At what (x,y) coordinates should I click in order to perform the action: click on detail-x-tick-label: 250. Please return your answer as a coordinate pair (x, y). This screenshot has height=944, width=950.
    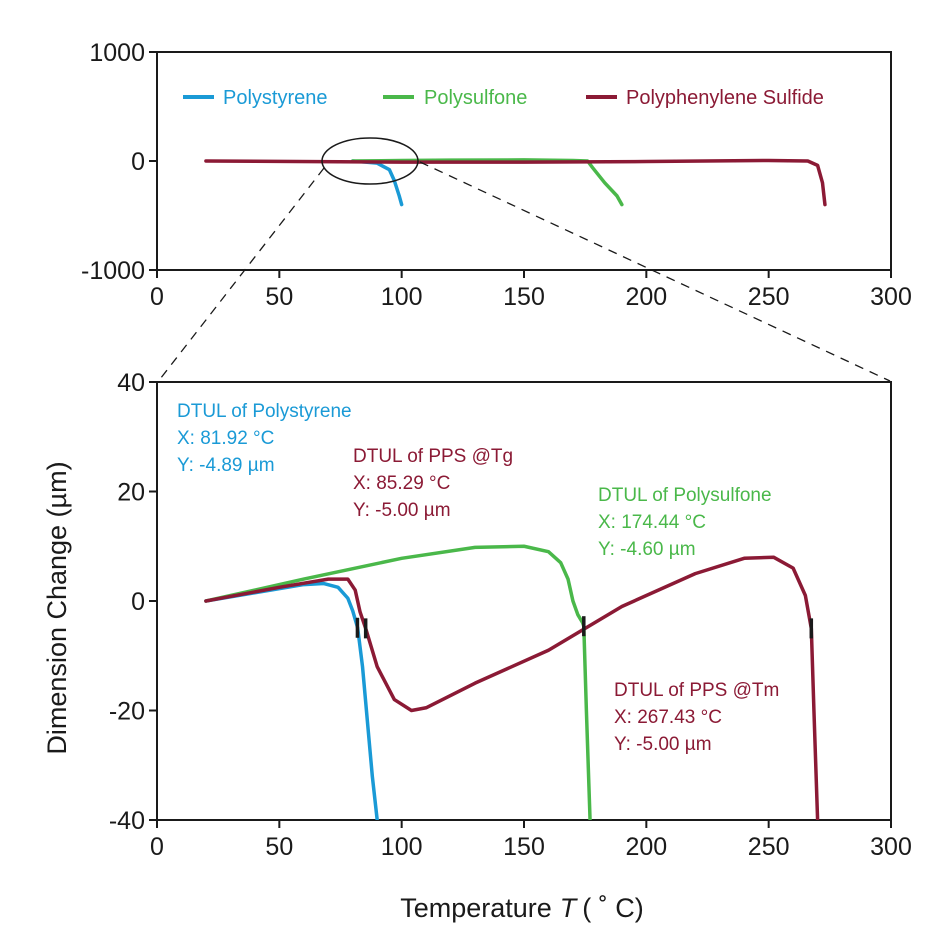
    Looking at the image, I should click on (769, 847).